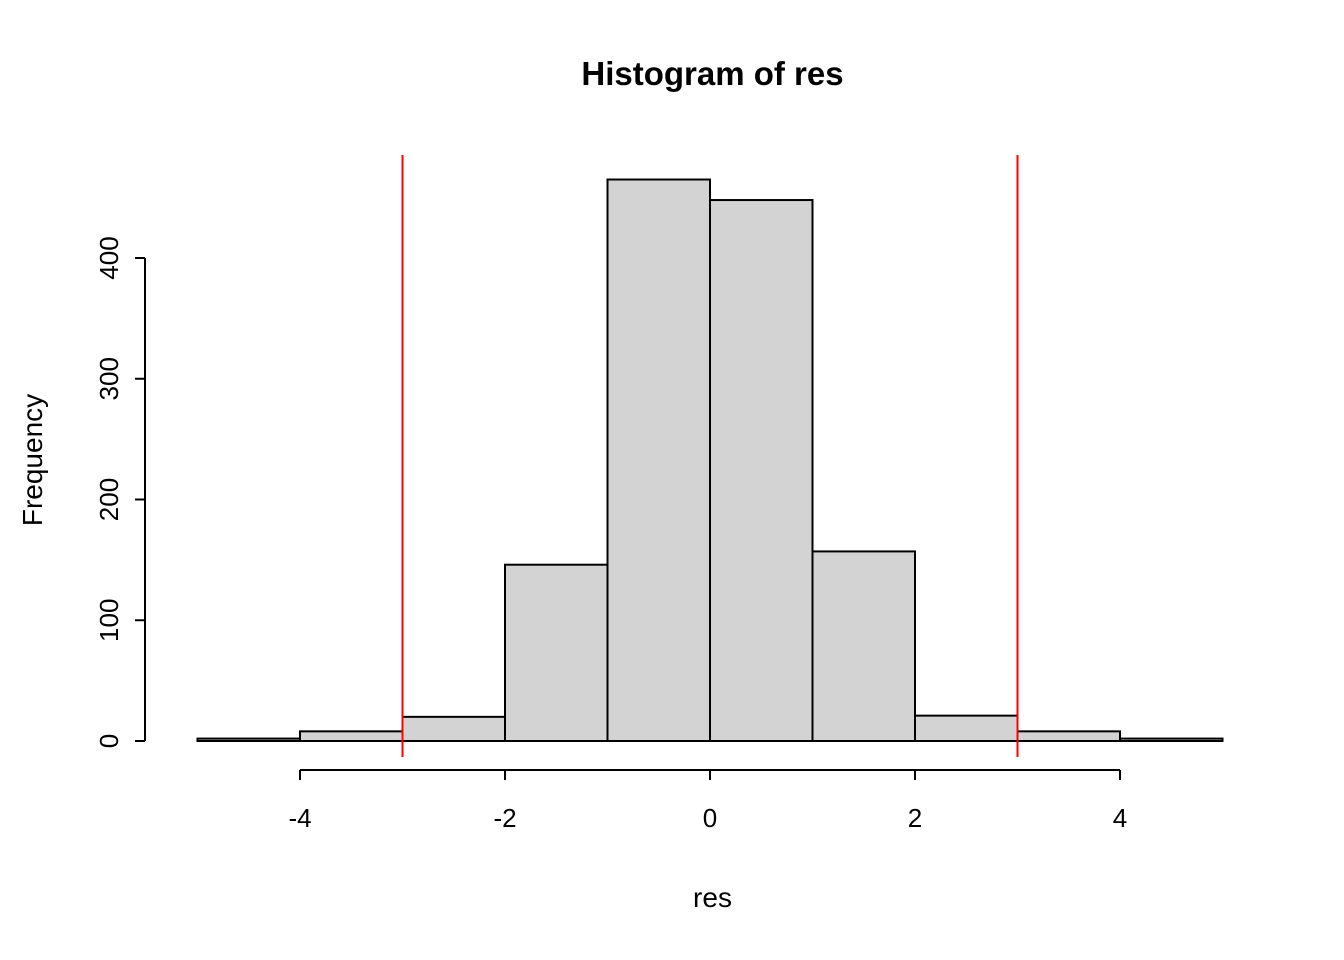 This screenshot has width=1344, height=960. Describe the element at coordinates (1120, 818) in the screenshot. I see `x-tick-label: 4` at that location.